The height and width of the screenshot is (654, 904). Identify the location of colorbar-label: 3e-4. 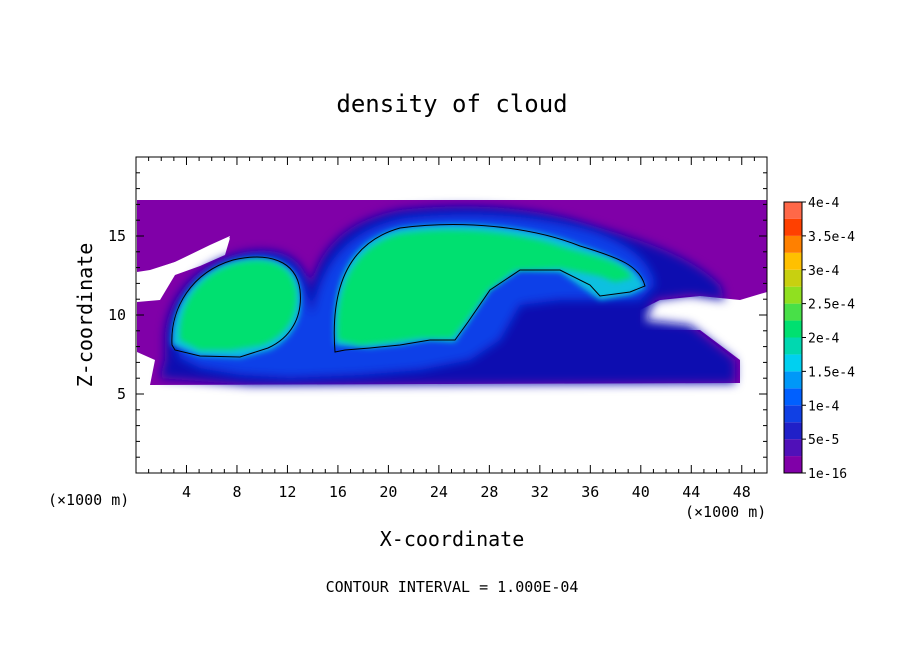
(823, 271).